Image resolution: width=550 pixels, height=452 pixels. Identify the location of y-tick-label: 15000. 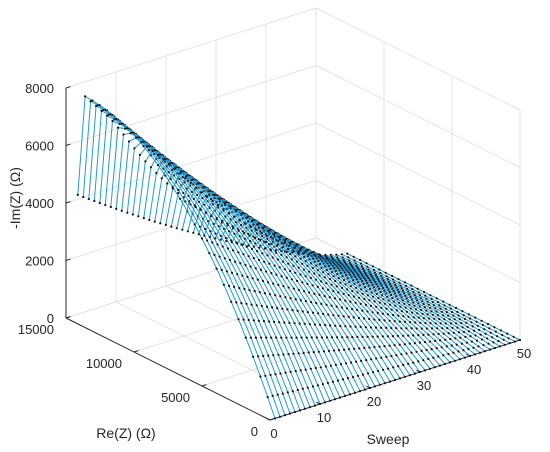
(36, 329).